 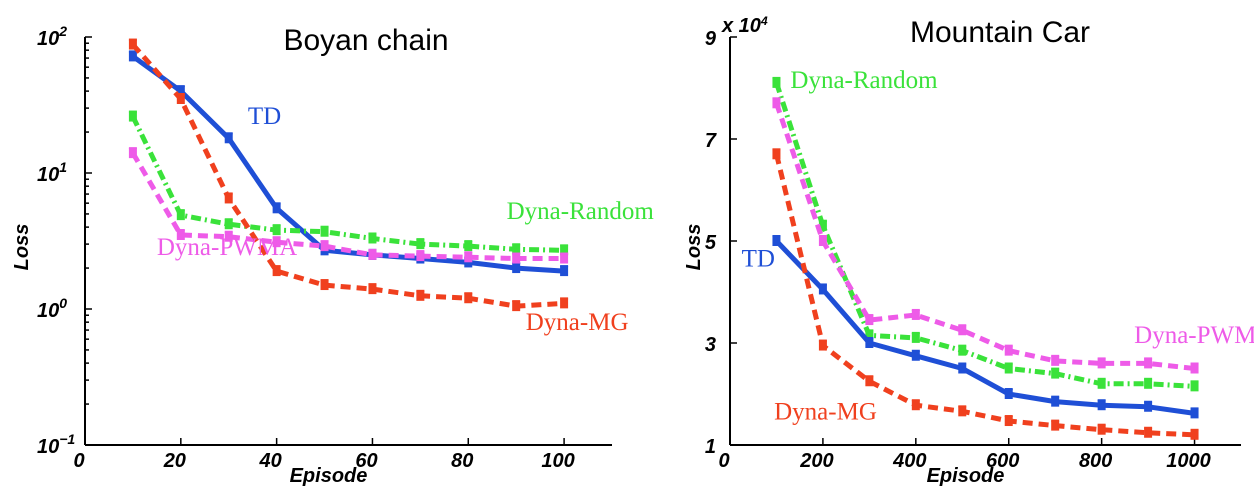 I want to click on y-tick-label: 5, so click(x=711, y=243).